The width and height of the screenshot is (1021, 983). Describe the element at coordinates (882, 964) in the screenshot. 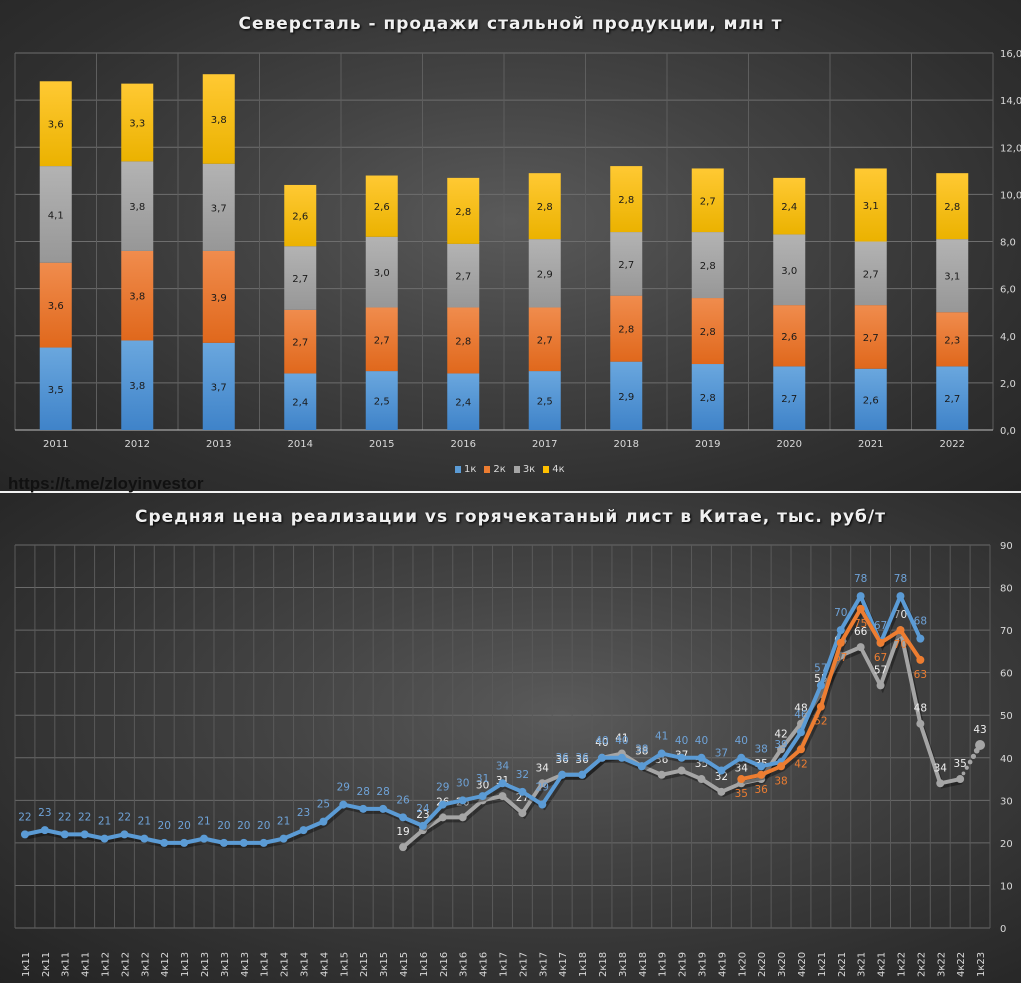

I see `x-tick-label: 4к21` at that location.